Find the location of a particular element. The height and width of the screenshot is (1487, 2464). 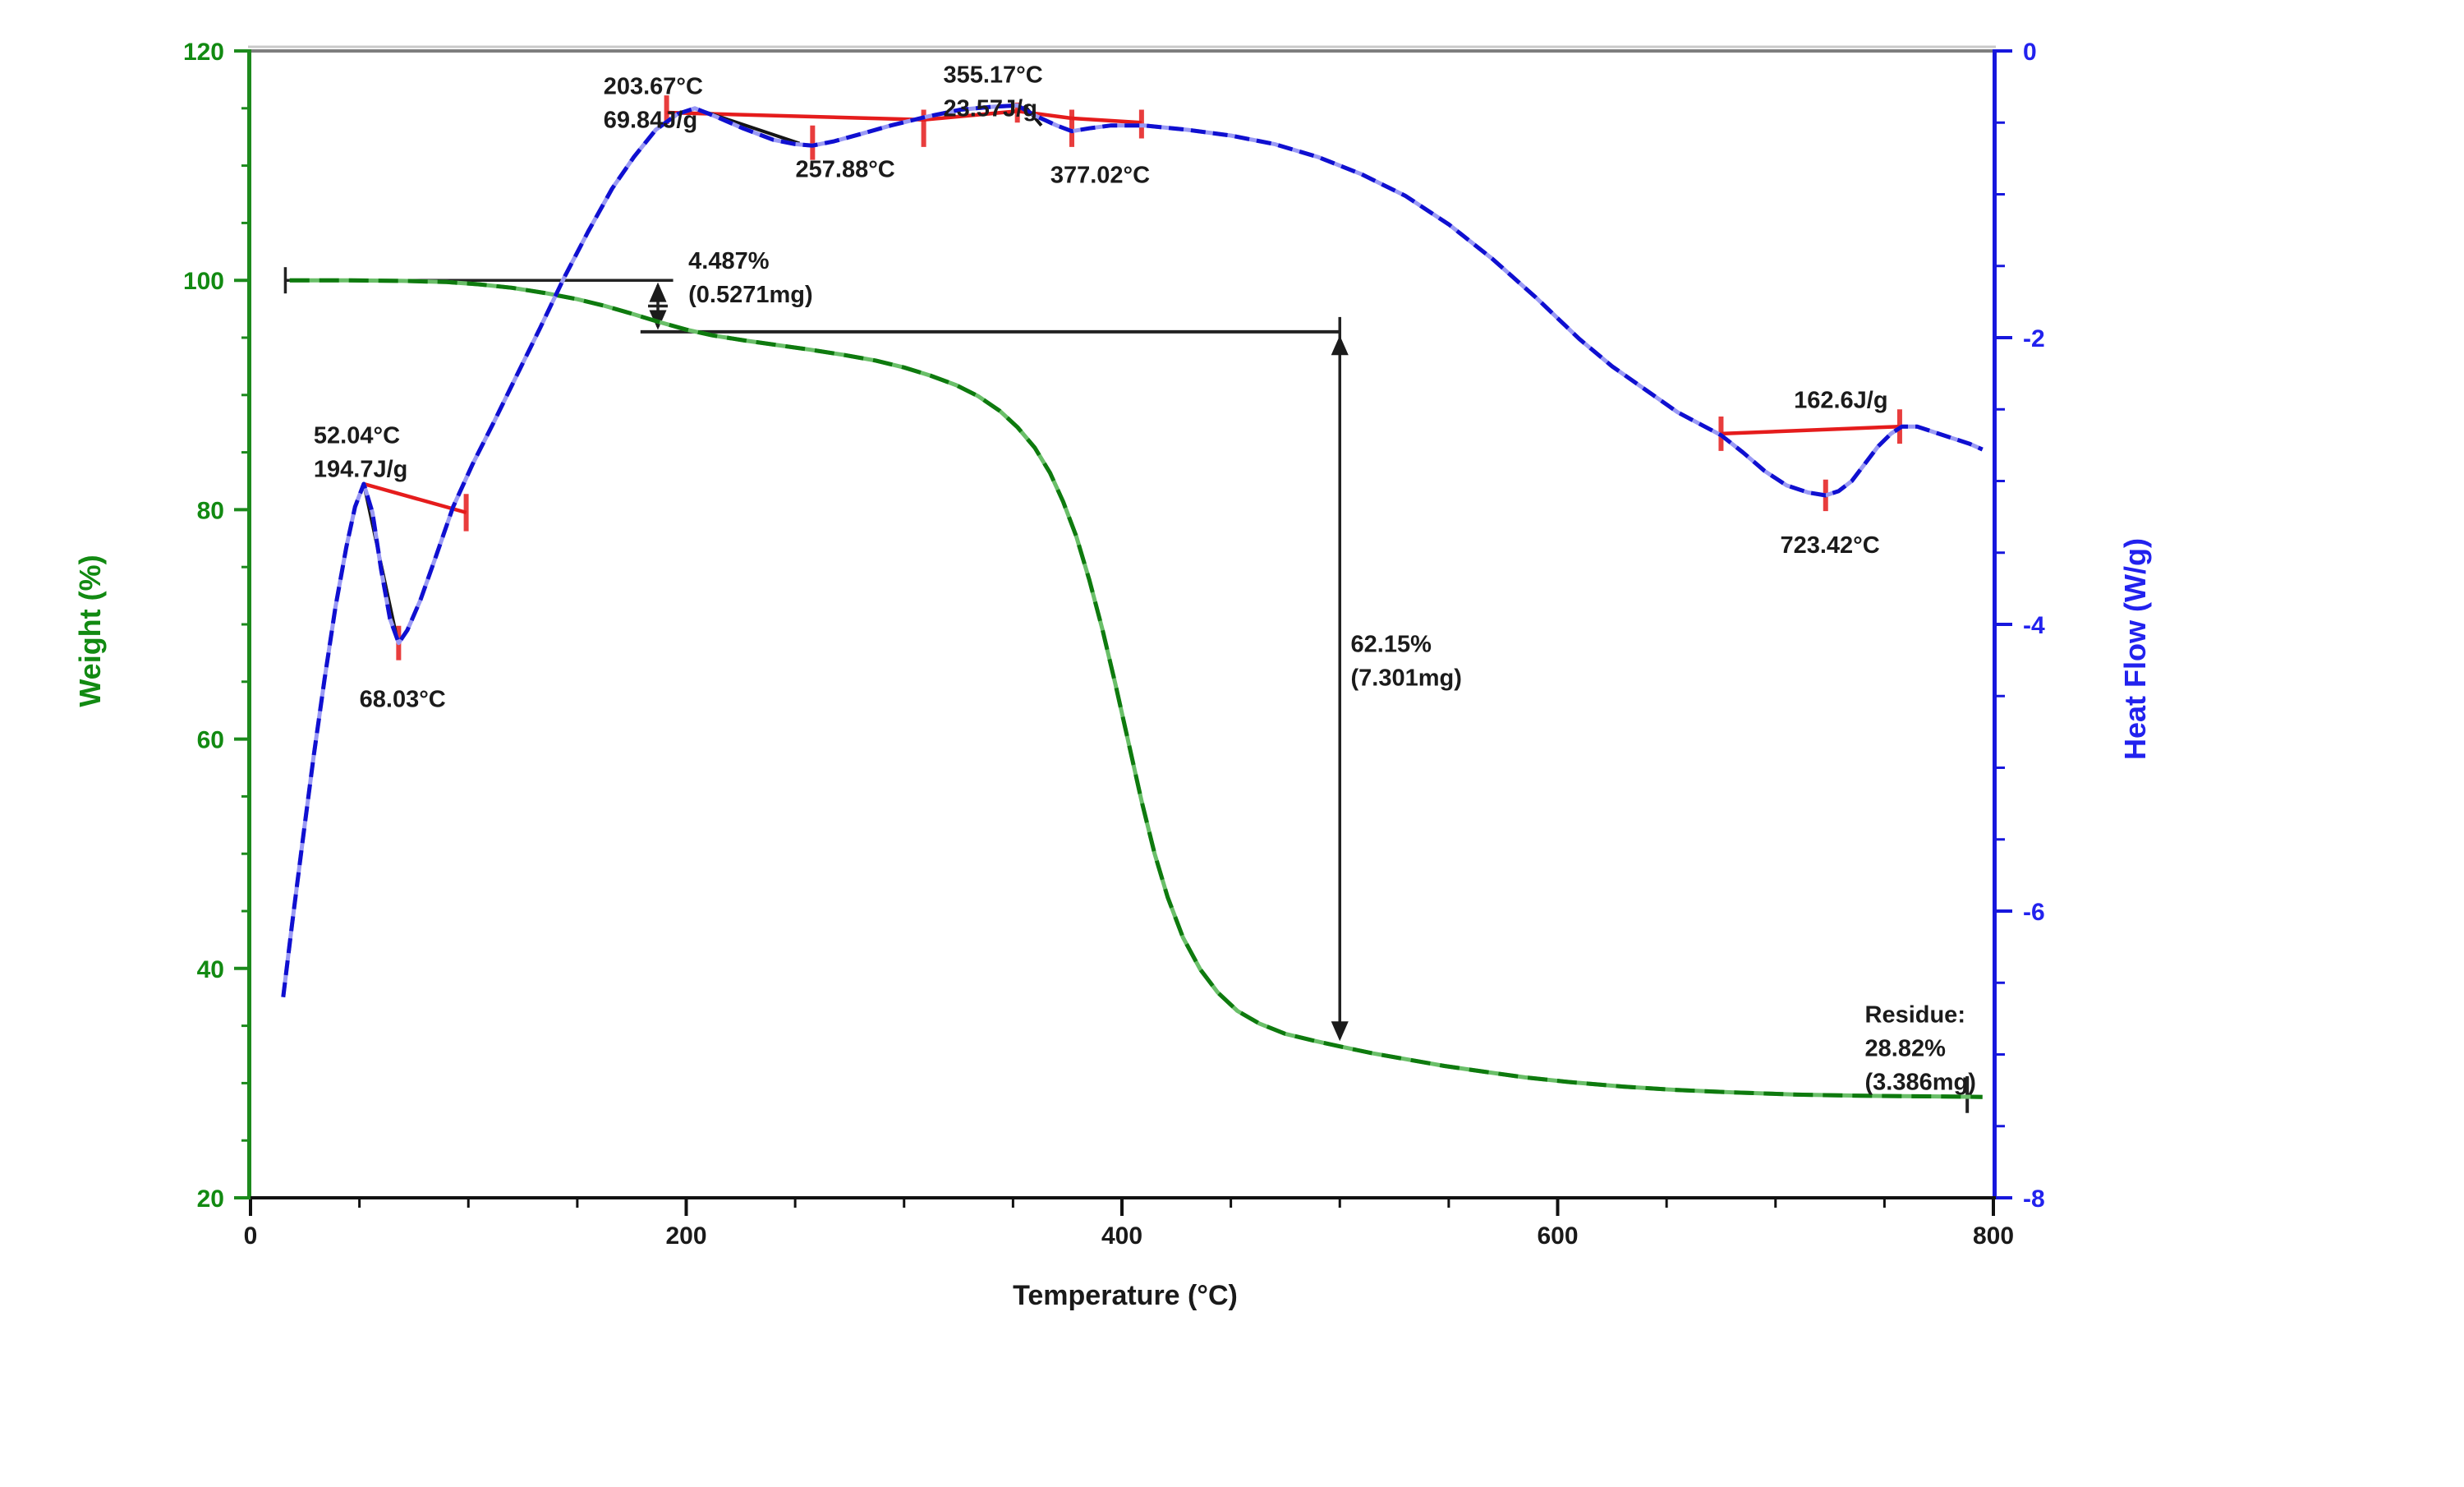

weight-tick-label-20: 20 is located at coordinates (210, 1199).